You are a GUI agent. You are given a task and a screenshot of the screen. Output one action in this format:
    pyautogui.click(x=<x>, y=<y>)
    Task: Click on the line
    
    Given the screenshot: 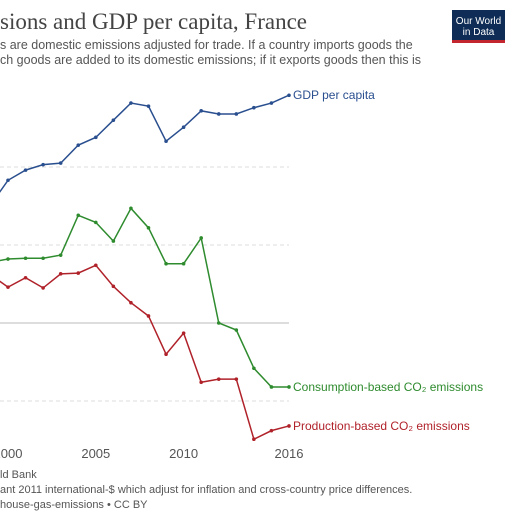 What is the action you would take?
    pyautogui.click(x=145, y=143)
    